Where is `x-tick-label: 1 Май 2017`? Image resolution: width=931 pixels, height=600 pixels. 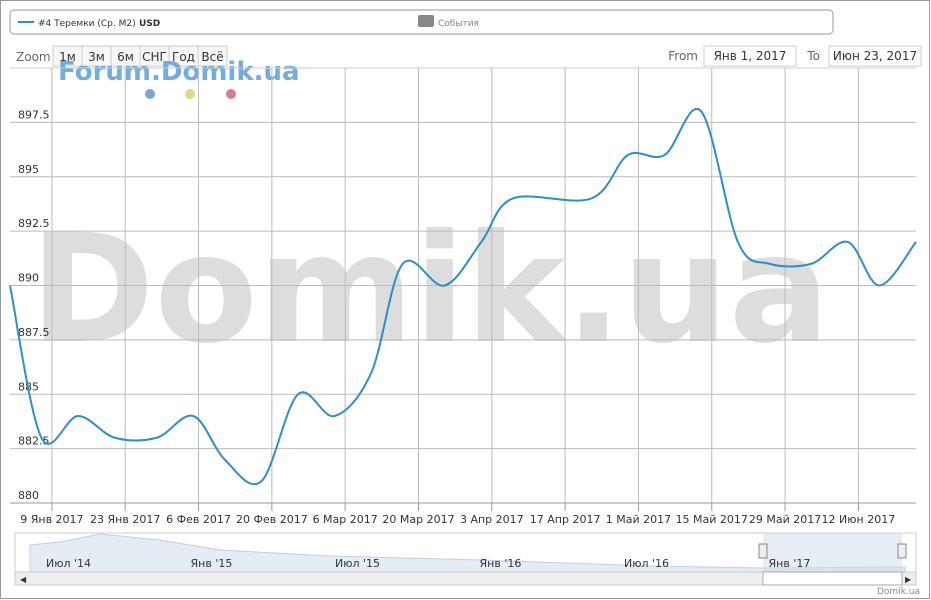
x-tick-label: 1 Май 2017 is located at coordinates (638, 519).